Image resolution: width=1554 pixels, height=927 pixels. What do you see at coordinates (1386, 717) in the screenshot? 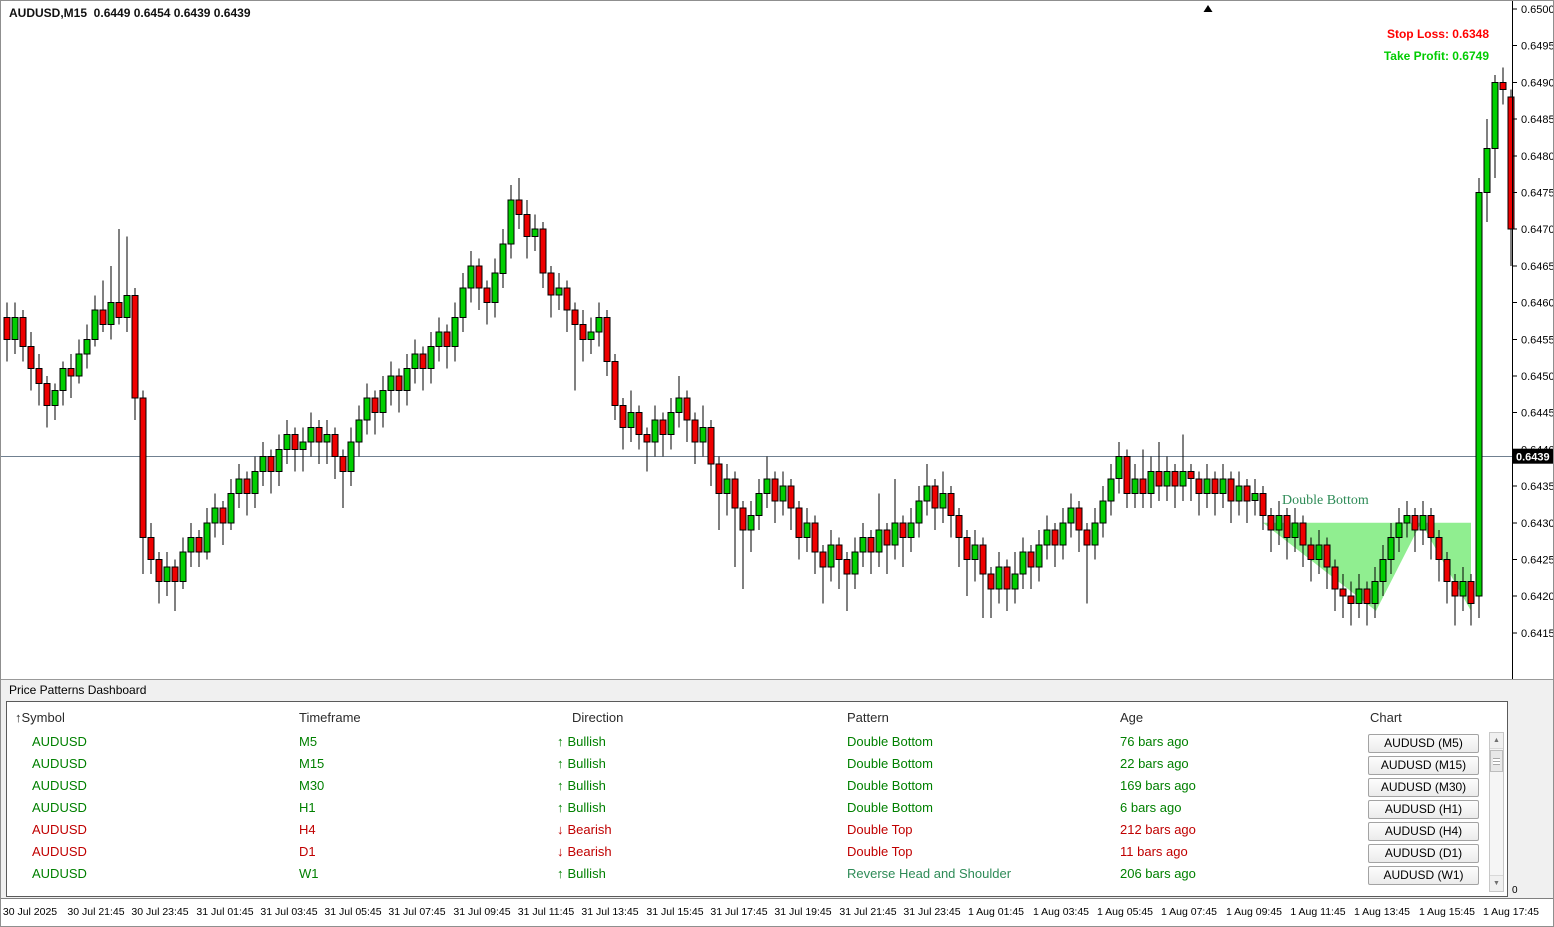
I see `column-header-chart: Chart` at bounding box center [1386, 717].